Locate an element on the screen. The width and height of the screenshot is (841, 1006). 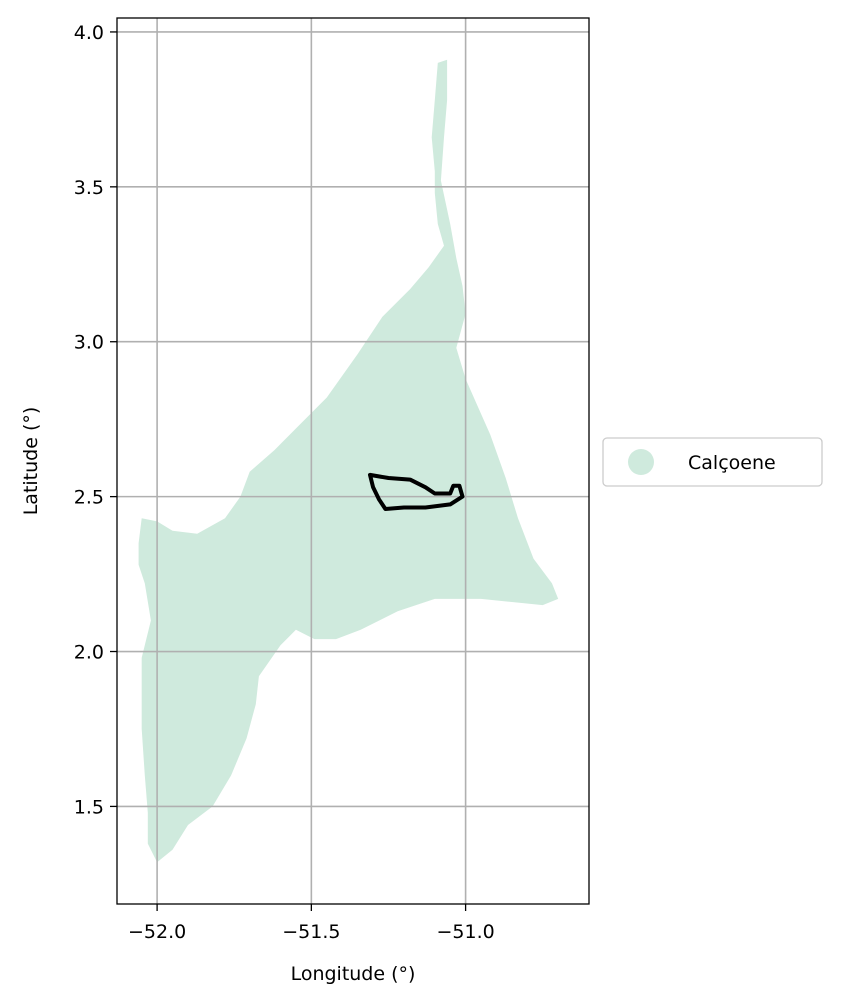
legend: Calçoene is located at coordinates (712, 462).